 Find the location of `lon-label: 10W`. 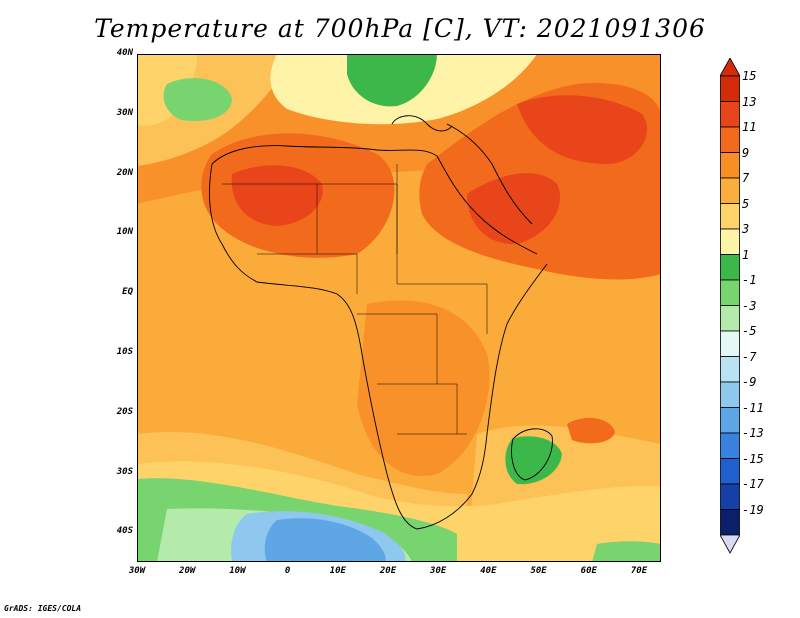

lon-label: 10W is located at coordinates (237, 571).